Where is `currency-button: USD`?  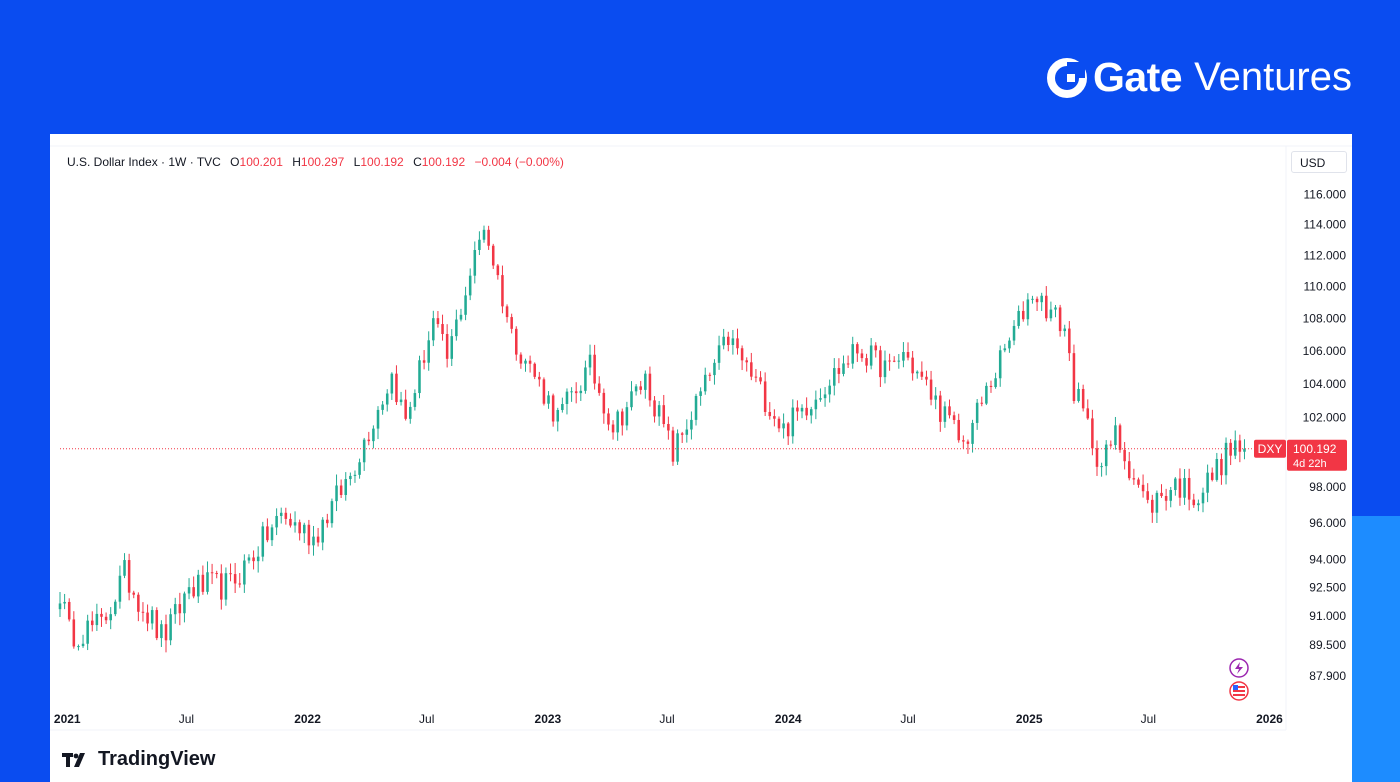 currency-button: USD is located at coordinates (1319, 162).